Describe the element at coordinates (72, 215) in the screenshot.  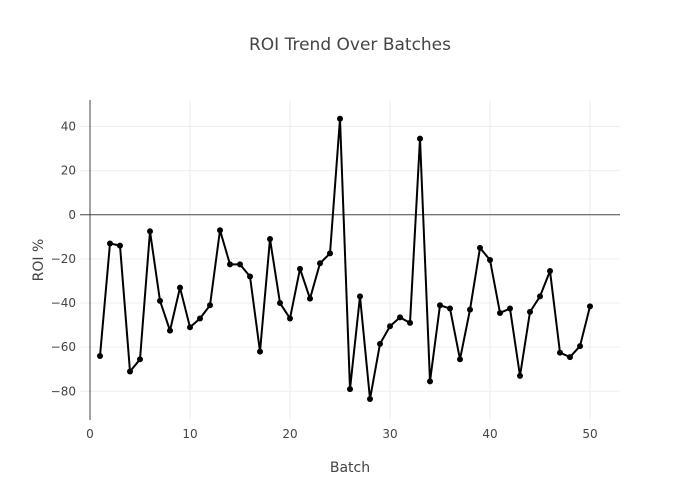
I see `y-tick-label: 0` at that location.